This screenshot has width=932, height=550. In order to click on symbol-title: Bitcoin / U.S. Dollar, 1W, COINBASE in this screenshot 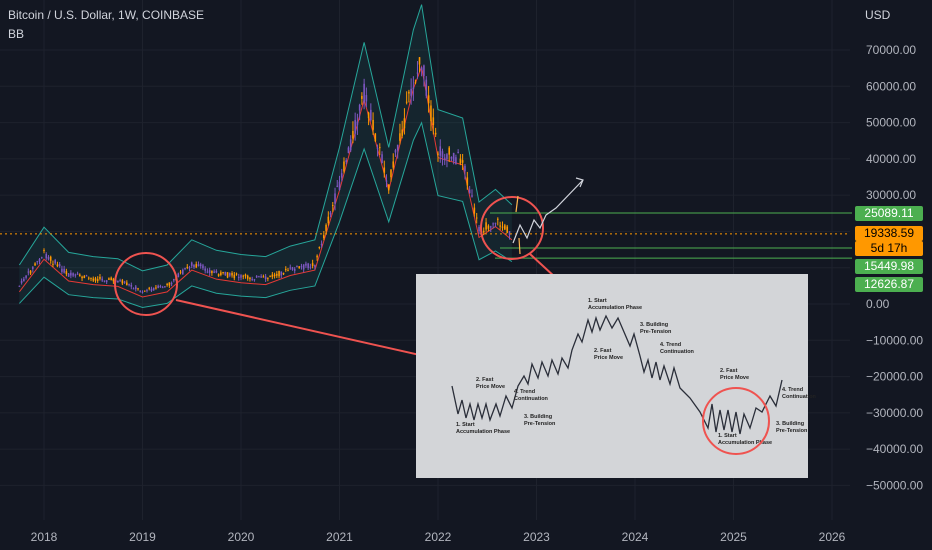, I will do `click(106, 15)`.